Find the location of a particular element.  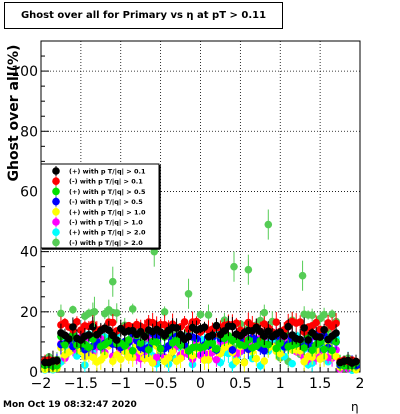

timestamp: Mon Oct 19 08:32:47 2020 is located at coordinates (70, 405).